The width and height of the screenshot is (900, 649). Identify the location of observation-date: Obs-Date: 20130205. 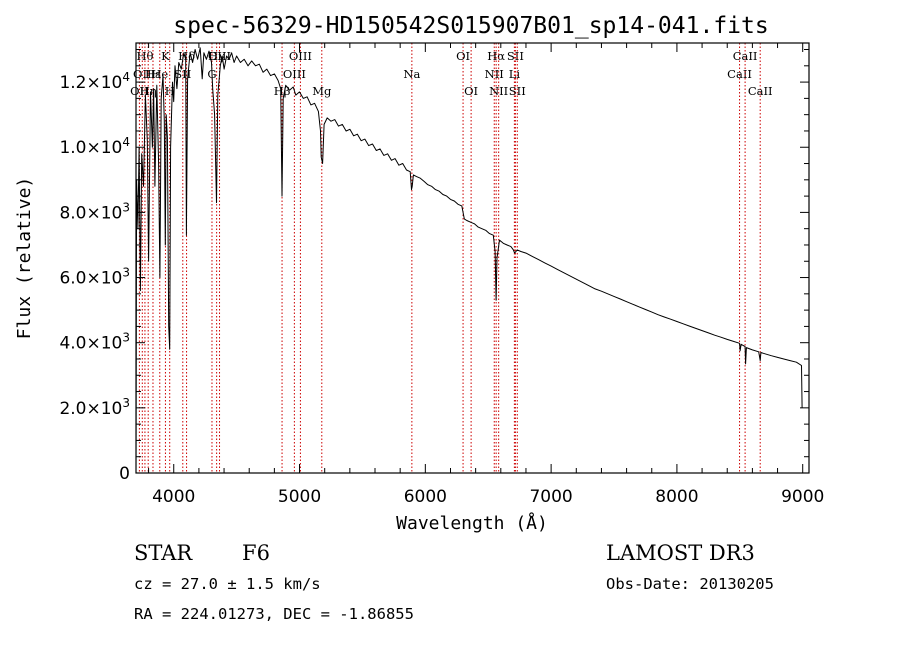
(690, 584).